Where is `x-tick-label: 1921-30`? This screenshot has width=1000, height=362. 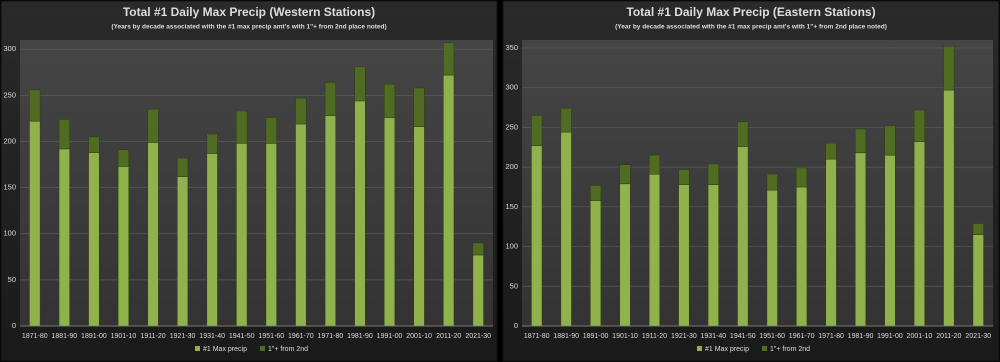 x-tick-label: 1921-30 is located at coordinates (183, 336).